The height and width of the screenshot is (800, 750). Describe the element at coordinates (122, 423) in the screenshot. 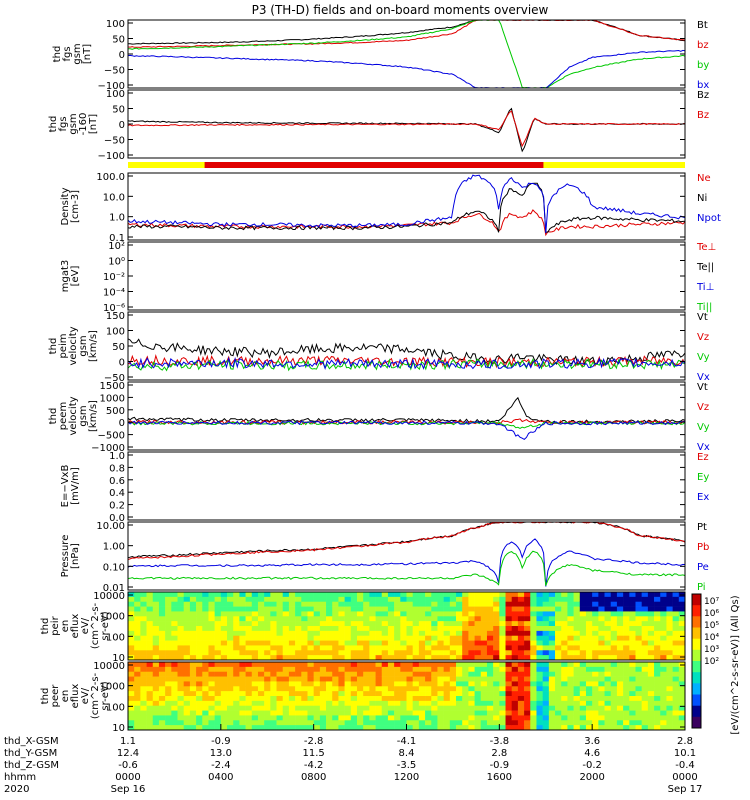

I see `ytick-label: 0` at that location.